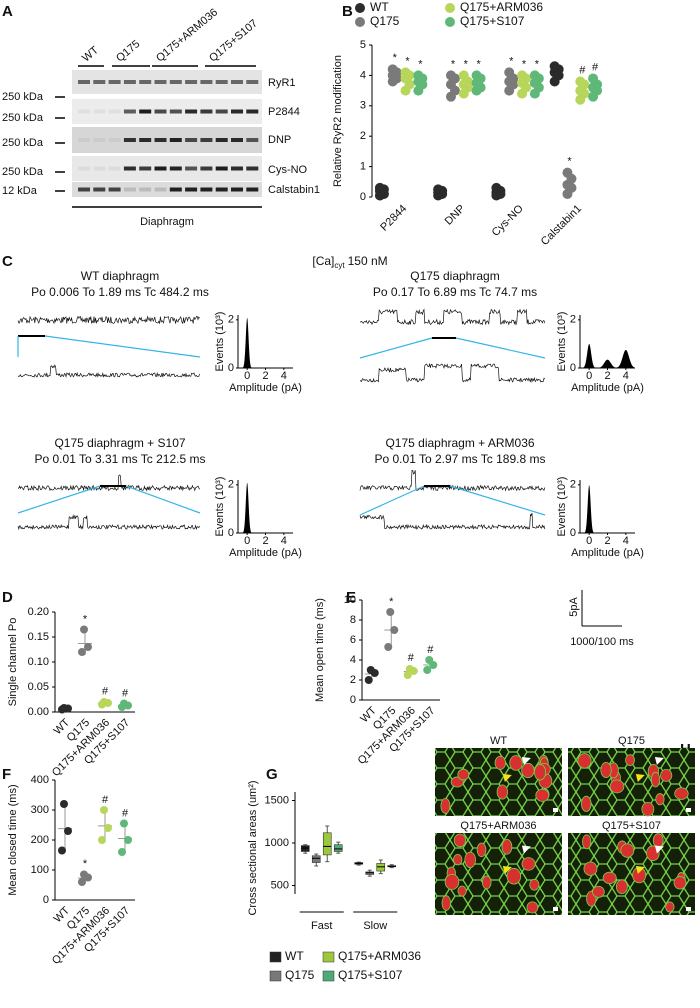 Image resolution: width=700 pixels, height=1008 pixels. I want to click on y-tick-label: 0.05, so click(38, 687).